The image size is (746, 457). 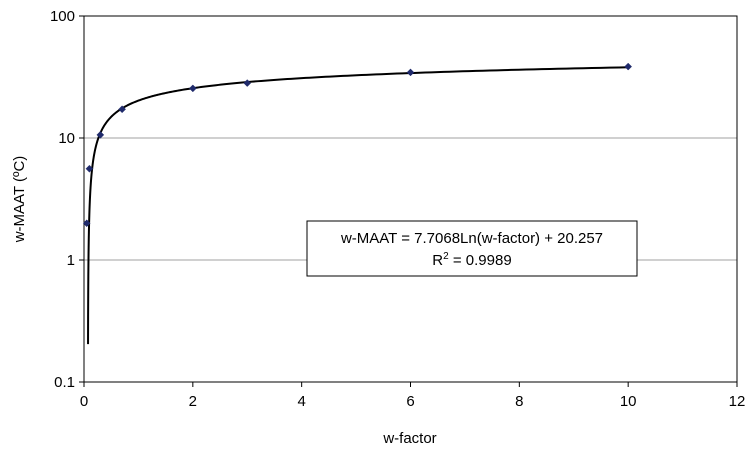 What do you see at coordinates (471, 238) in the screenshot?
I see `equation-line: w-MAAT = 7.7068Ln(w-factor) + 20.257` at bounding box center [471, 238].